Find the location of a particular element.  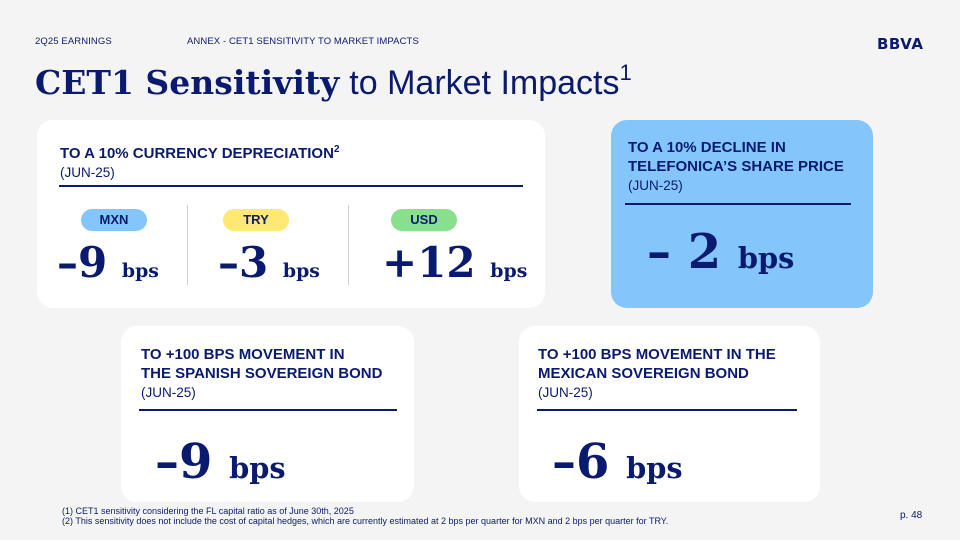

telefonica-heading-line2: TELEFONICA’S SHARE PRICE is located at coordinates (736, 166).